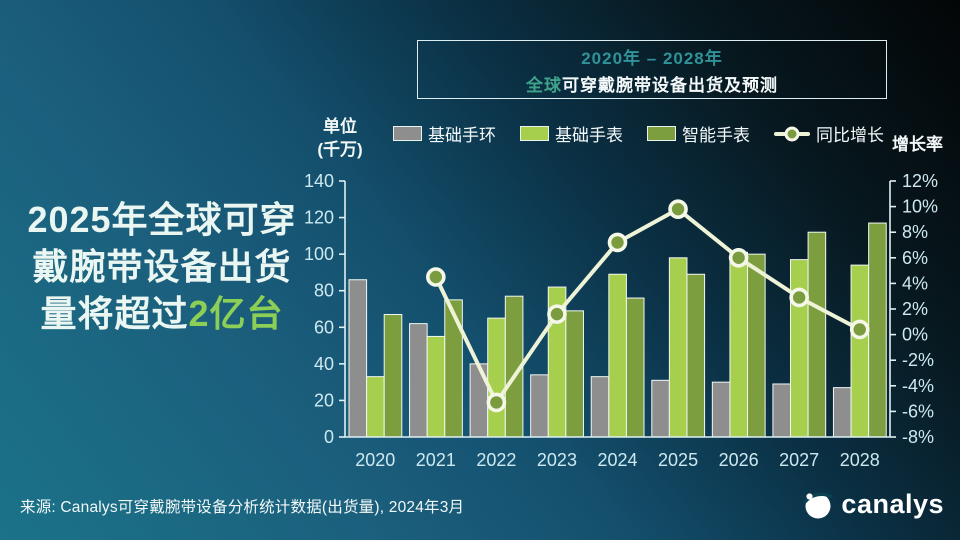 Image resolution: width=960 pixels, height=540 pixels. Describe the element at coordinates (918, 411) in the screenshot. I see `right-tick-label: -6%` at that location.